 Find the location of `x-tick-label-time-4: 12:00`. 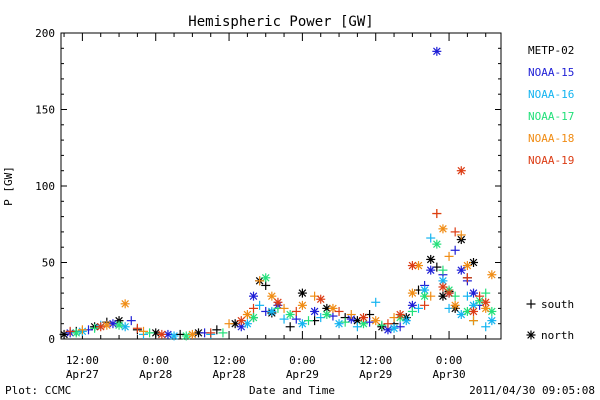

x-tick-label-time-4: 12:00 is located at coordinates (375, 360).